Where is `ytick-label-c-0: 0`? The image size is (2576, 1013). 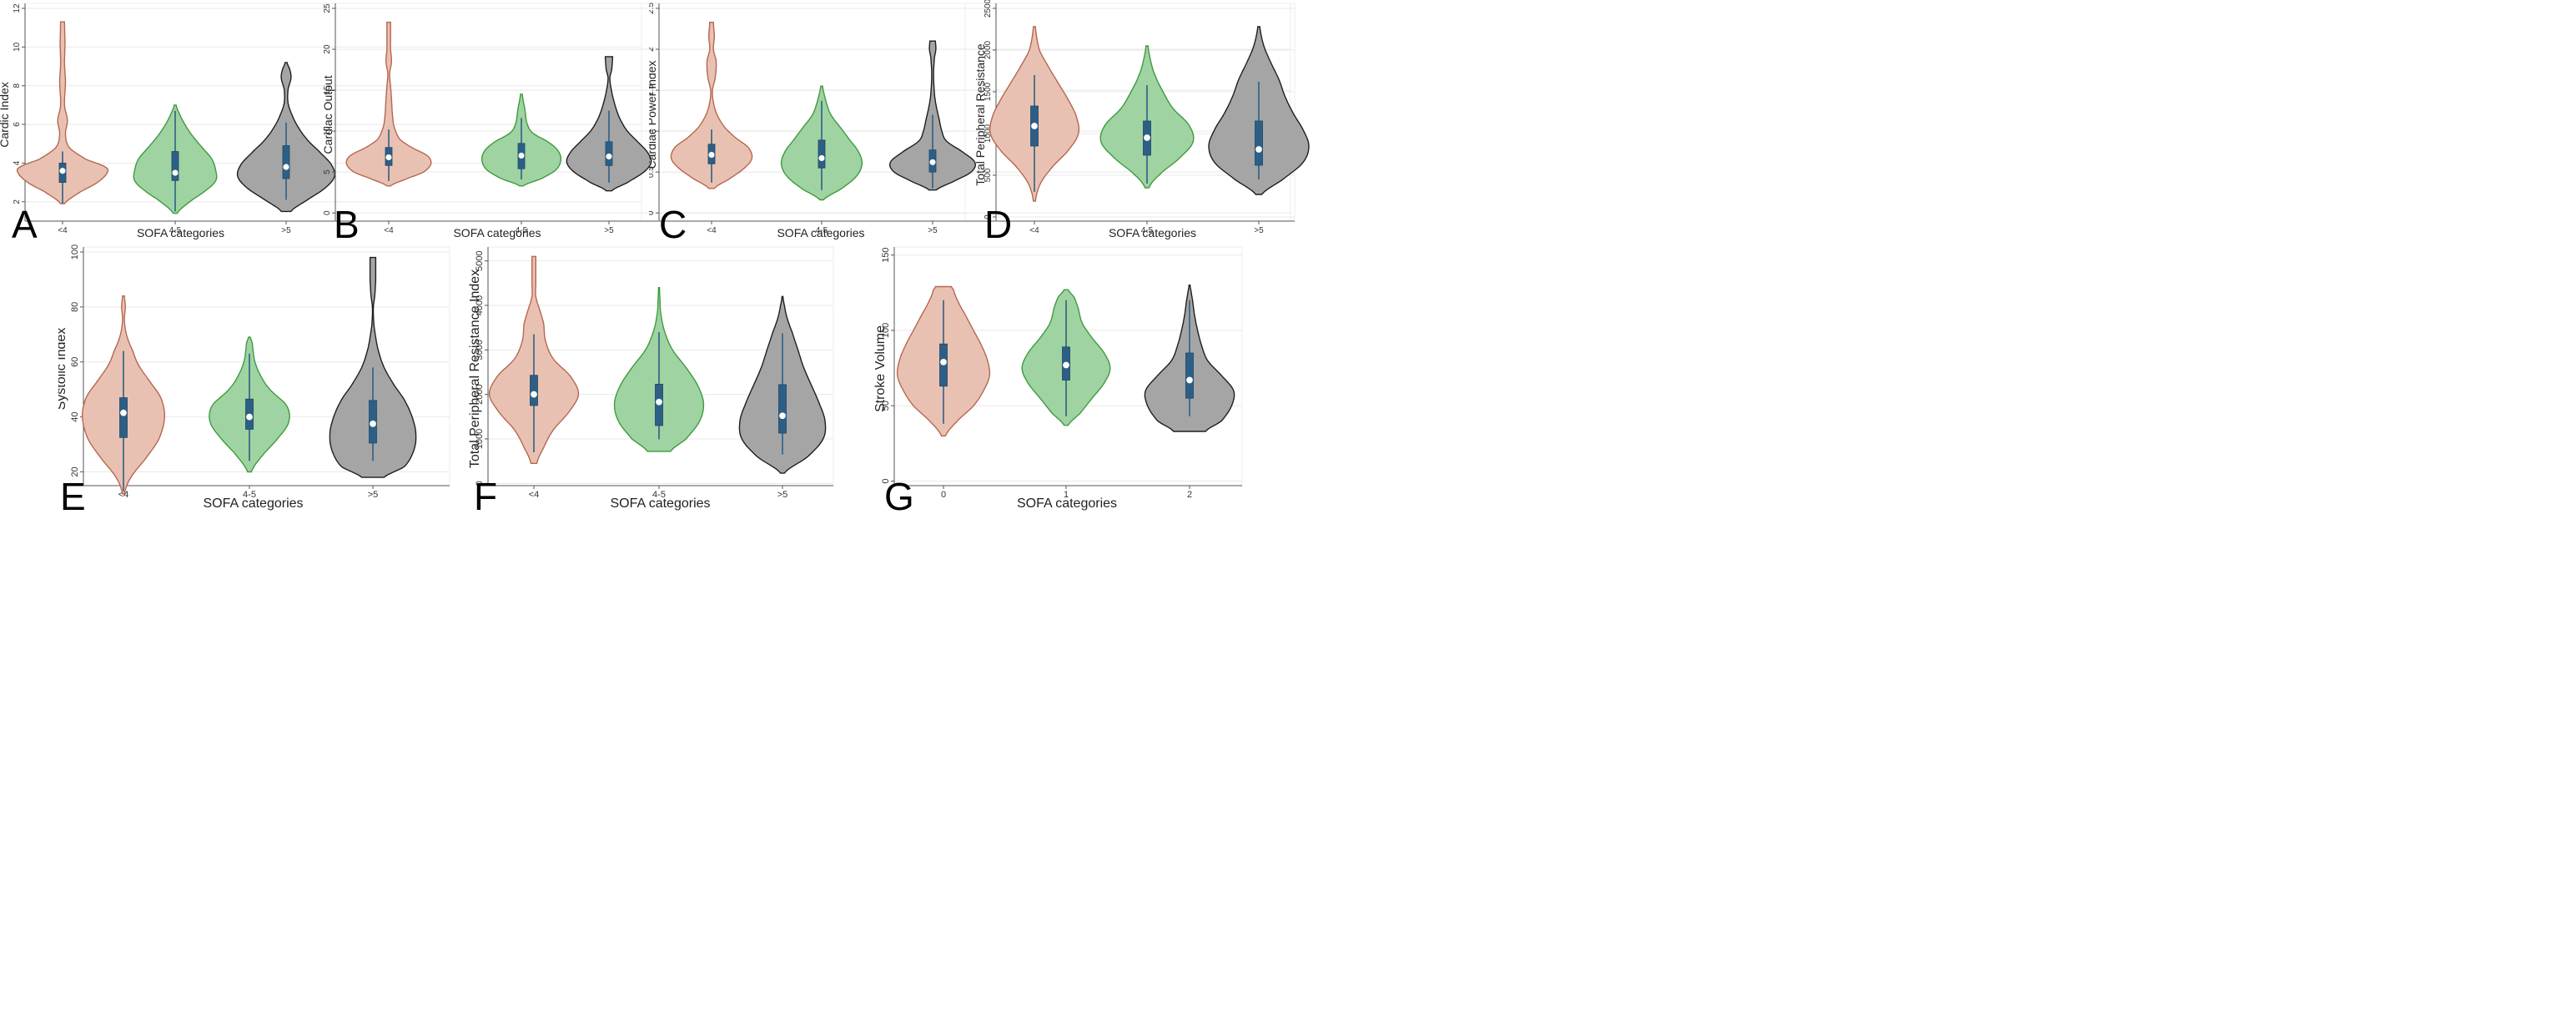 ytick-label-c-0: 0 is located at coordinates (652, 212).